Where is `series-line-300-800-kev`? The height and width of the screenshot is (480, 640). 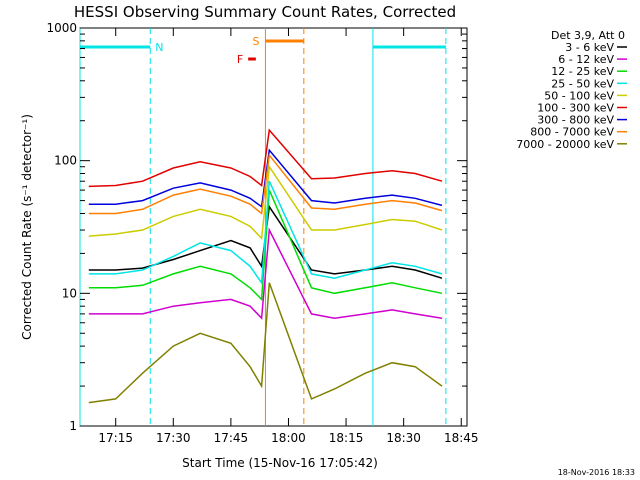
series-line-300-800-kev is located at coordinates (265, 178).